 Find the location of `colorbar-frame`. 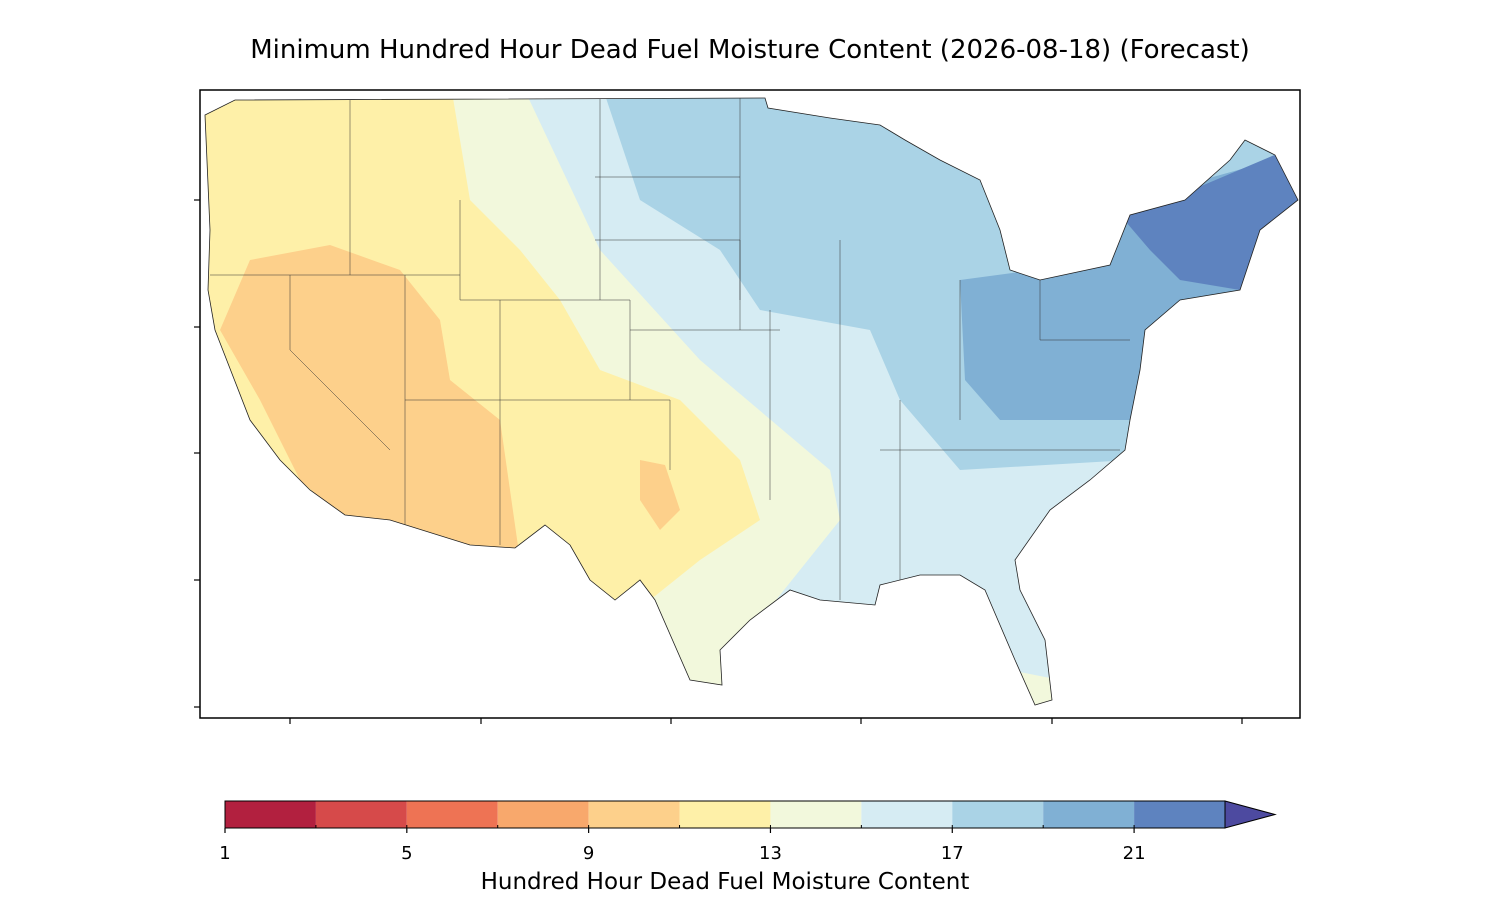

colorbar-frame is located at coordinates (725, 814).